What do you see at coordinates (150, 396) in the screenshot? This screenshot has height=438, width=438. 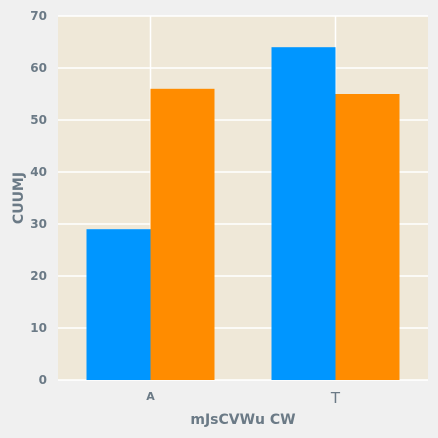 I see `x-tick-label: A` at bounding box center [150, 396].